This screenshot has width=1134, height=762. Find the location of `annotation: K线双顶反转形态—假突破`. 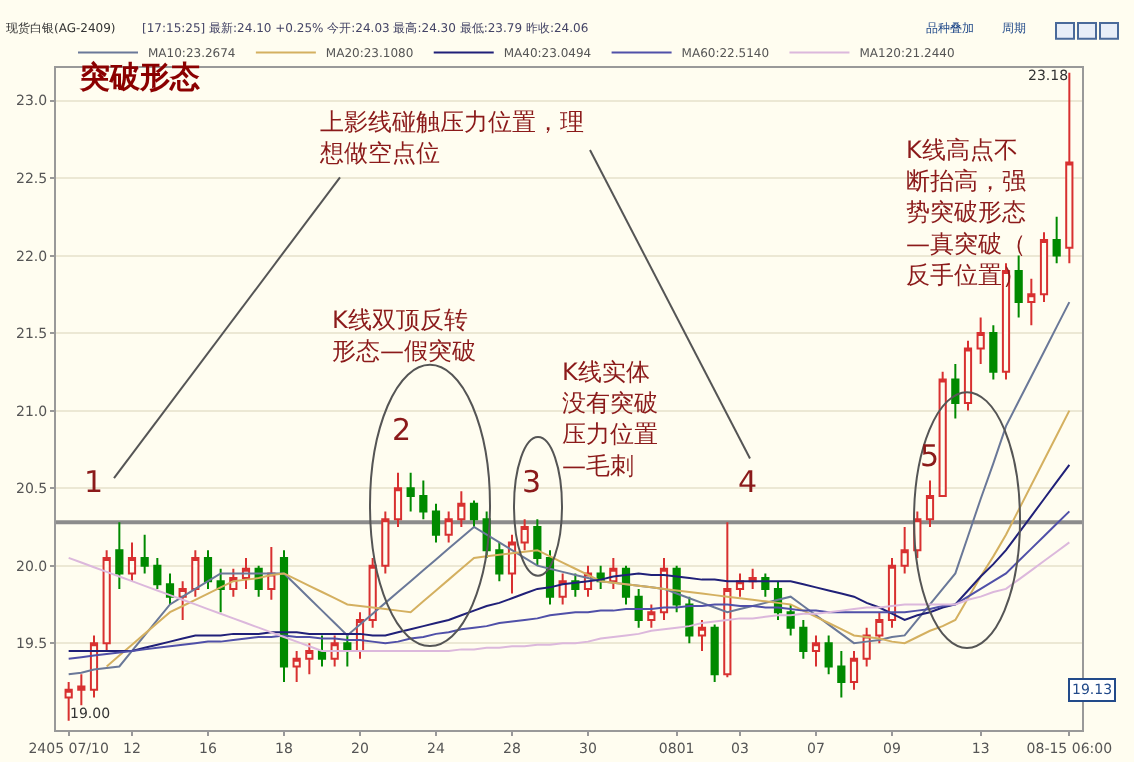

annotation: K线双顶反转形态—假突破 is located at coordinates (404, 336).